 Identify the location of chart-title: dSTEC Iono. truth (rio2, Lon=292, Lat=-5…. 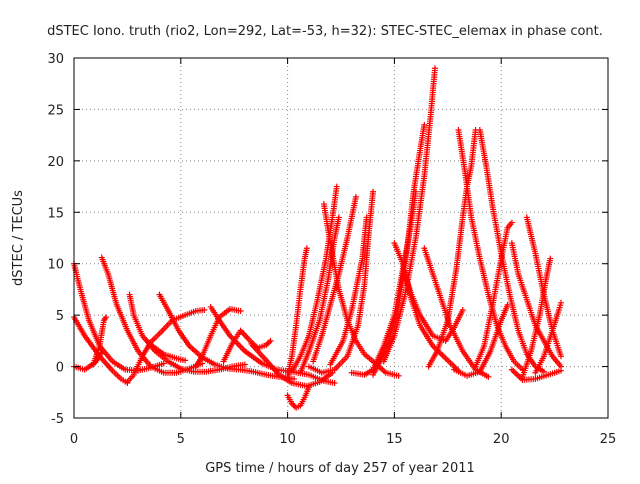
(325, 31).